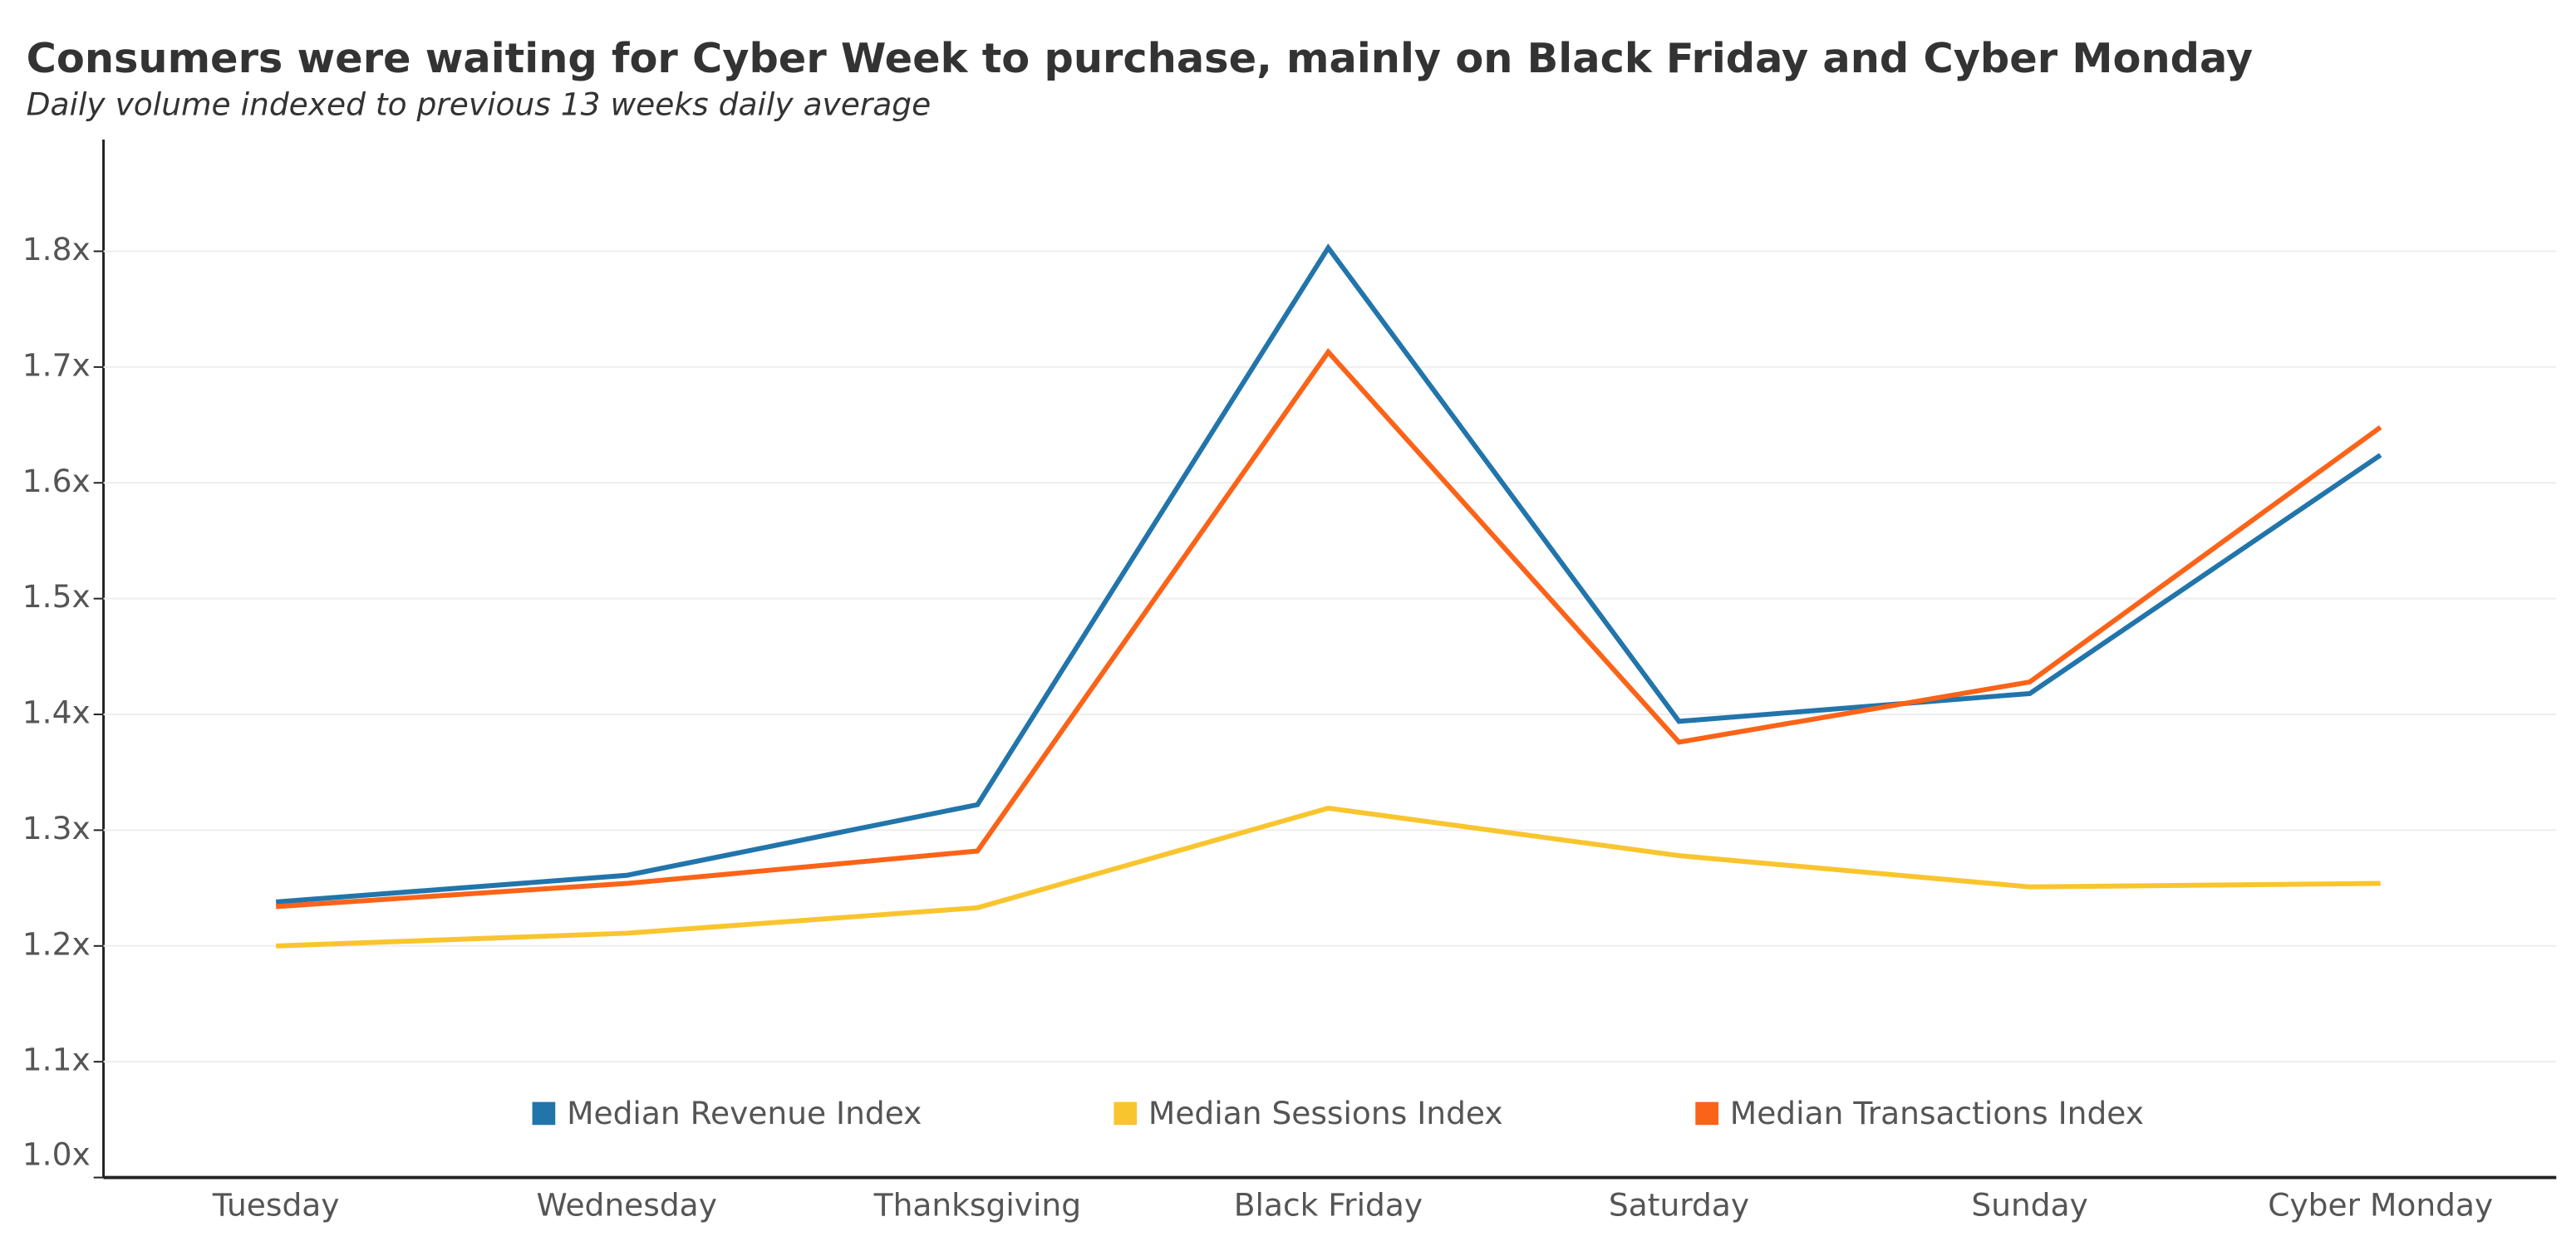  Describe the element at coordinates (1328, 1205) in the screenshot. I see `x-tick-label: Black Friday` at that location.